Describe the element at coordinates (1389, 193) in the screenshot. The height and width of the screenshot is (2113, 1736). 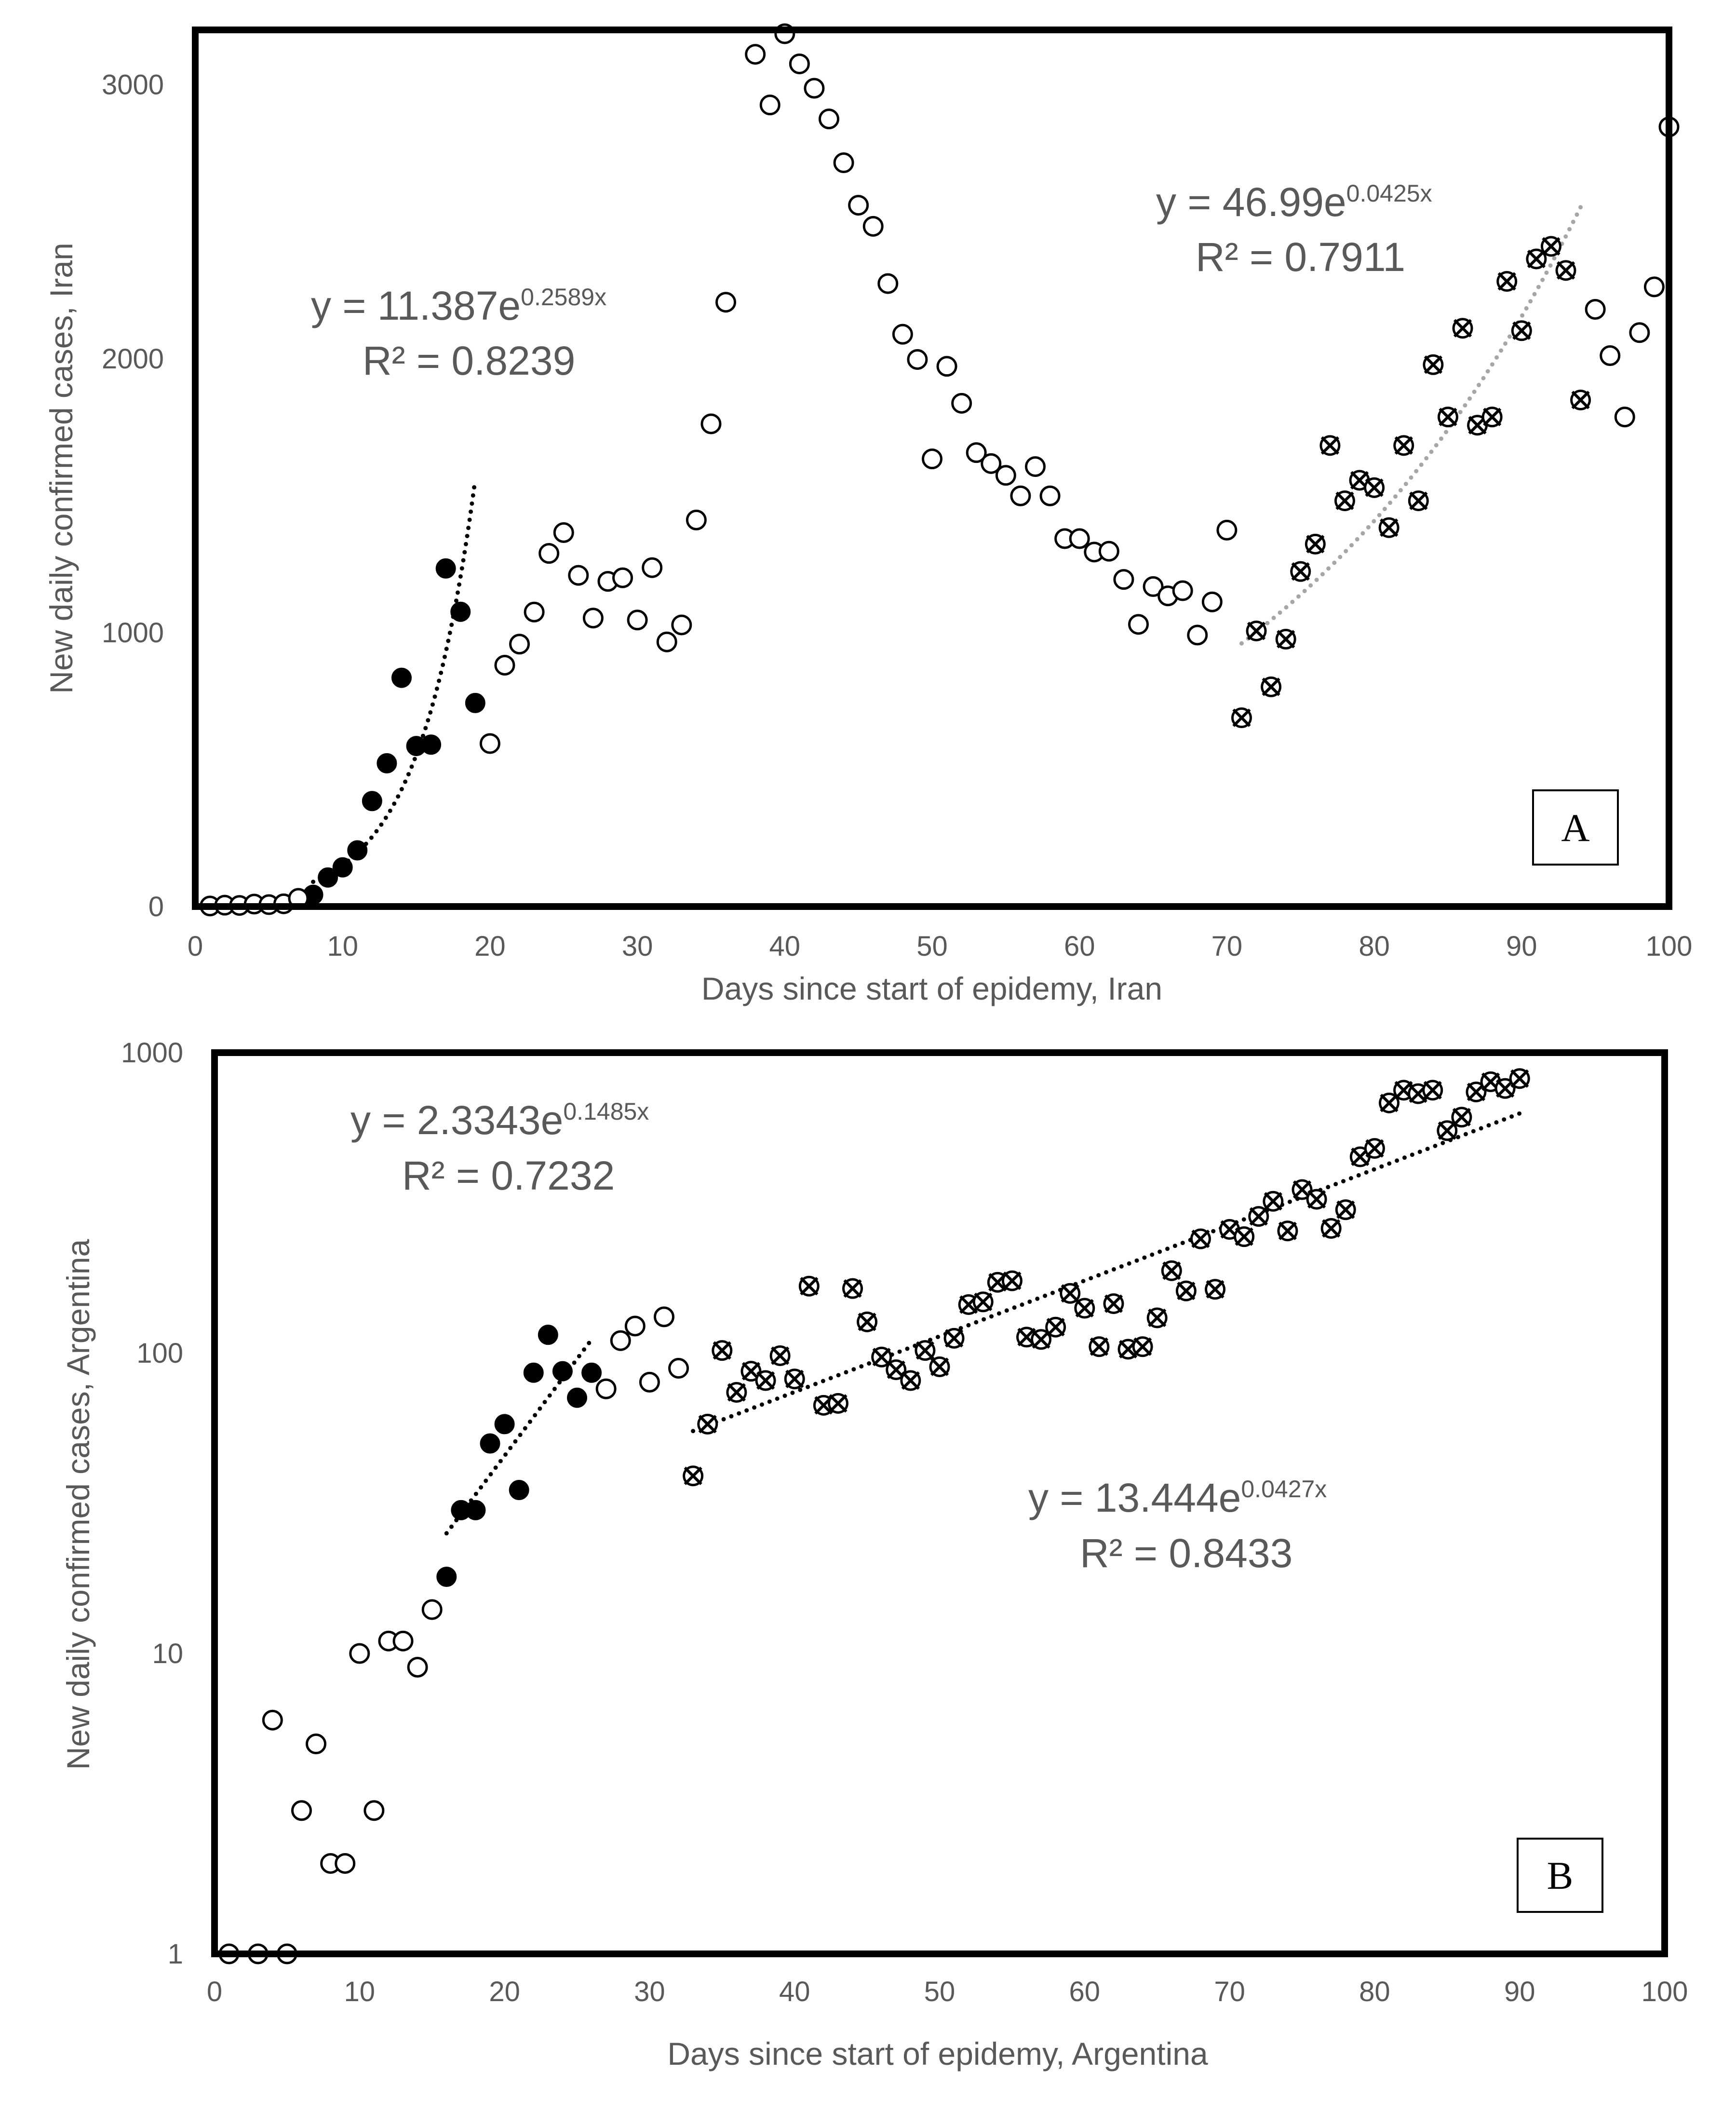
I see `equation-exponent: 0.0425x` at that location.